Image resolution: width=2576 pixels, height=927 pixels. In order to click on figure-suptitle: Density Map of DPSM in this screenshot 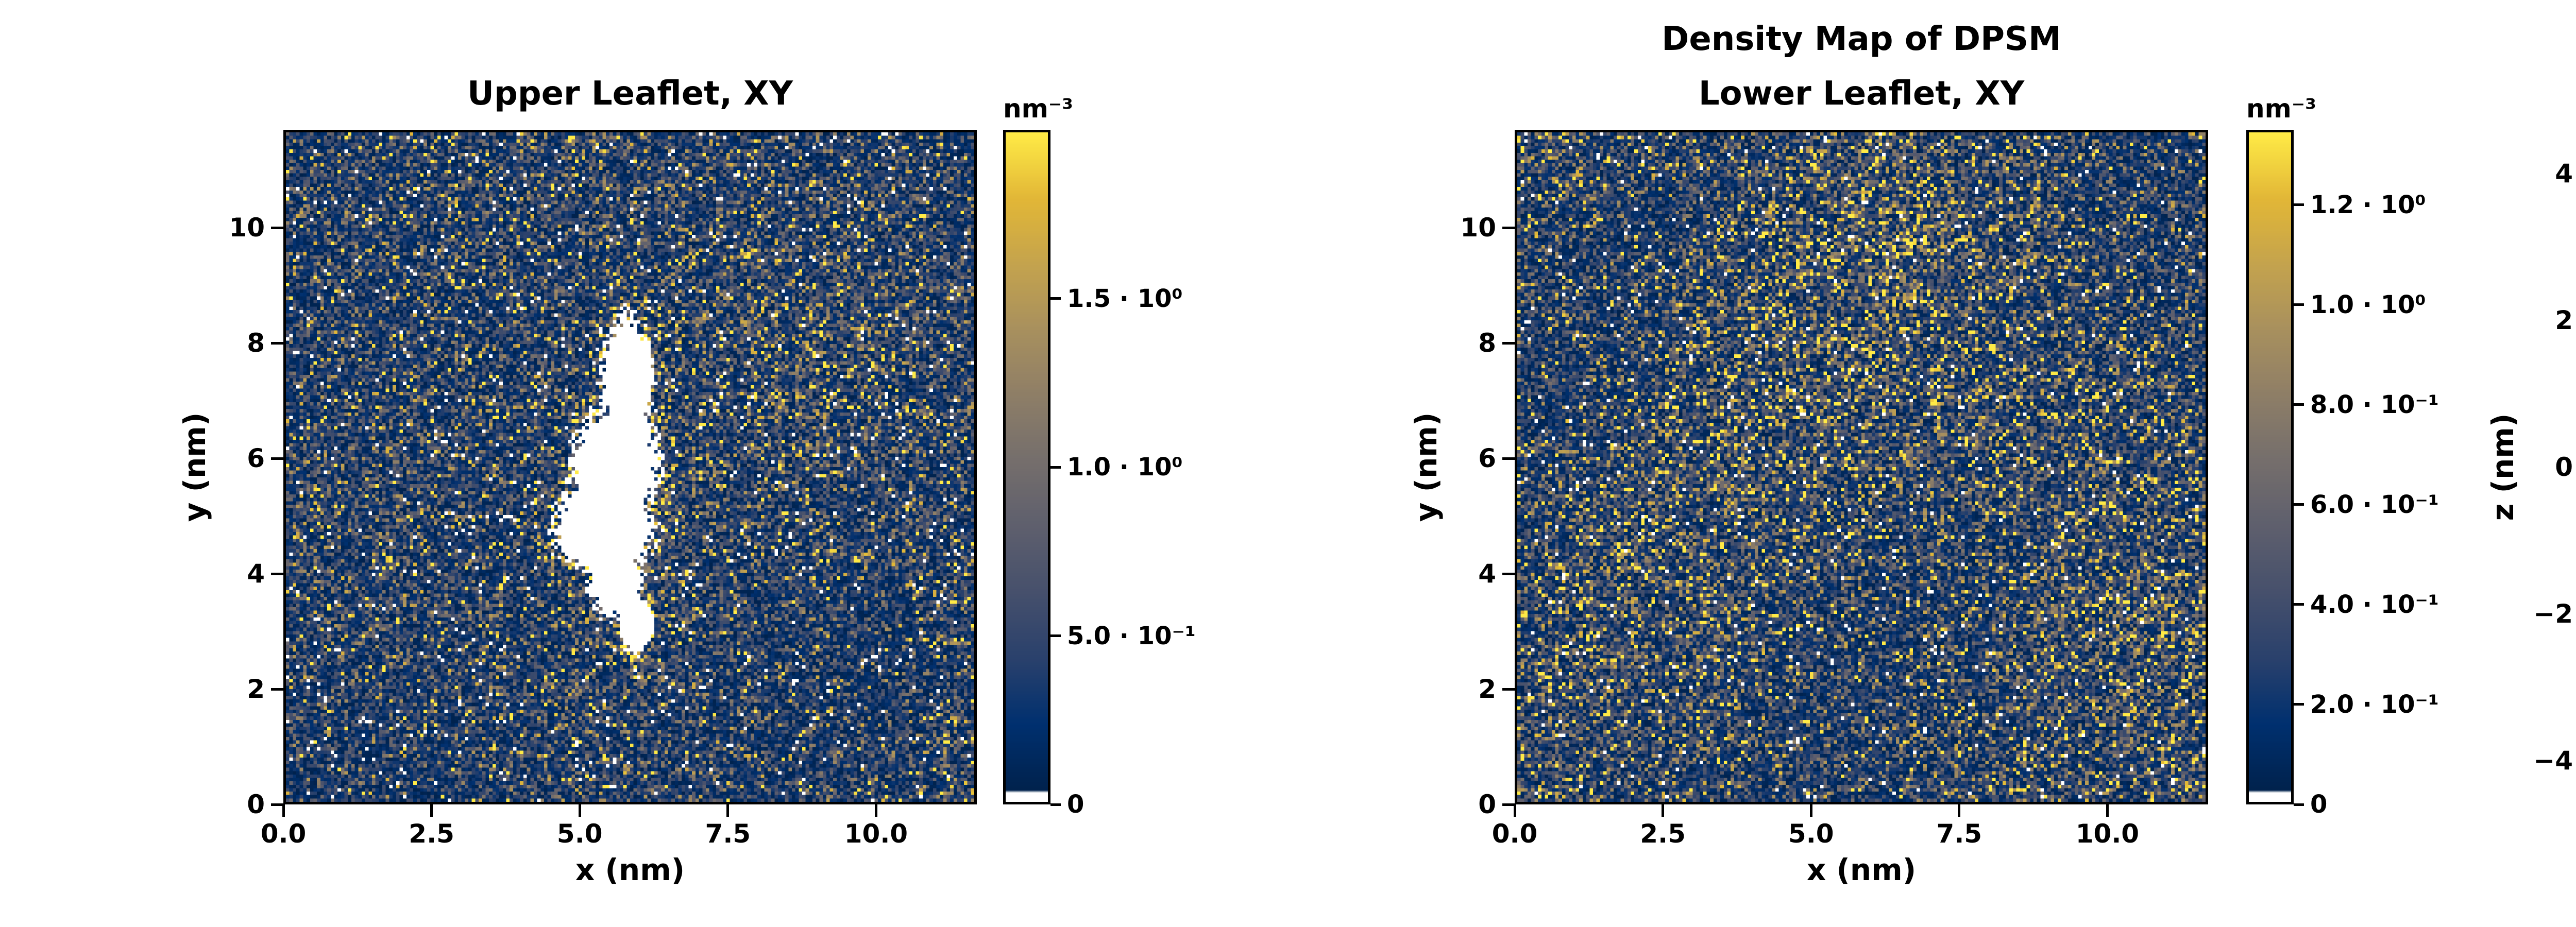, I will do `click(1861, 39)`.